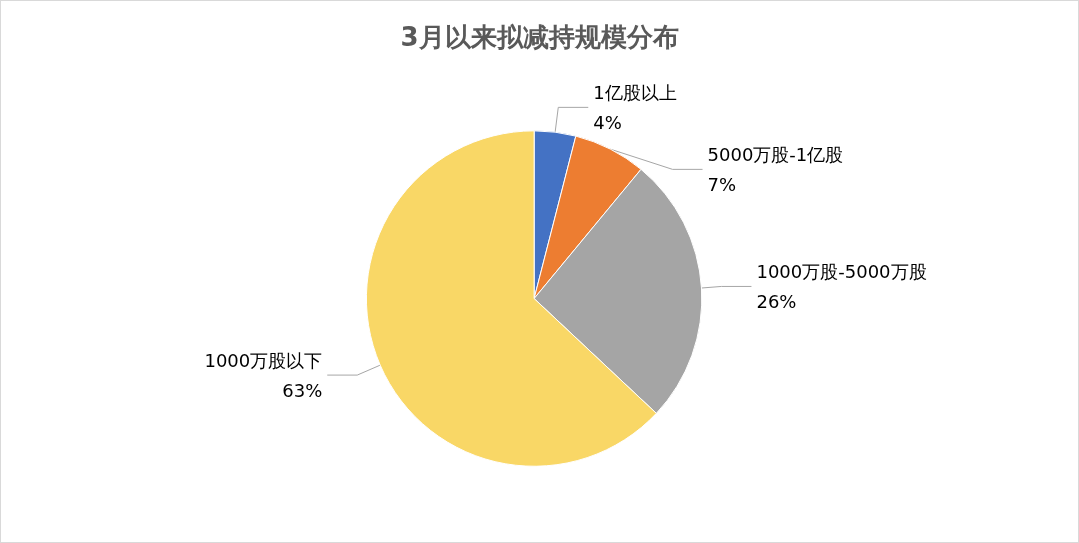 Image resolution: width=1079 pixels, height=543 pixels. What do you see at coordinates (539, 37) in the screenshot?
I see `chart-title: 3月以来拟减持规模分布` at bounding box center [539, 37].